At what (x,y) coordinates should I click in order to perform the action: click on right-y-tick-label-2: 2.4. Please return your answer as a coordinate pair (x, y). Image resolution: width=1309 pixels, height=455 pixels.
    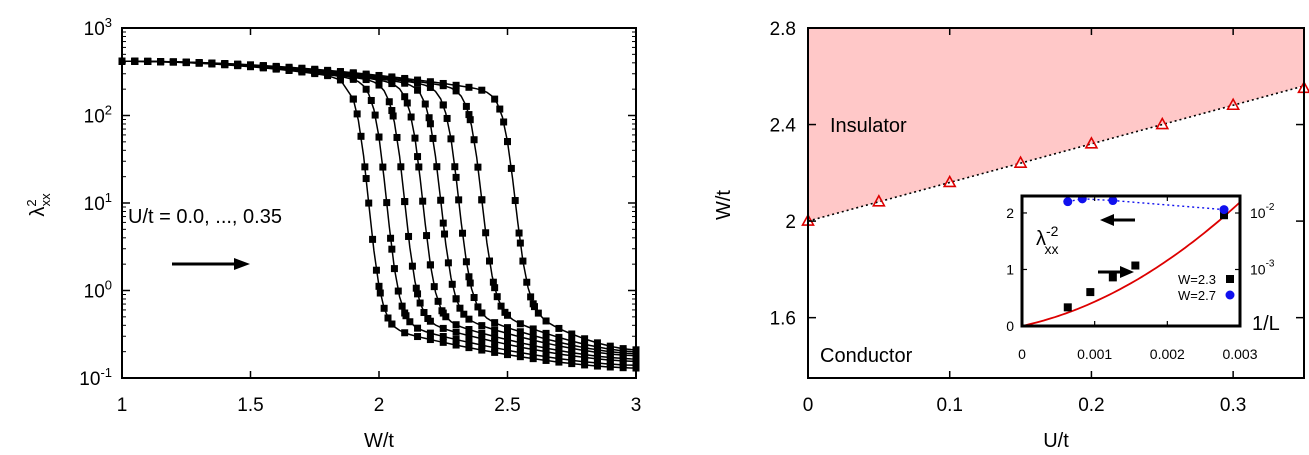
    Looking at the image, I should click on (783, 126).